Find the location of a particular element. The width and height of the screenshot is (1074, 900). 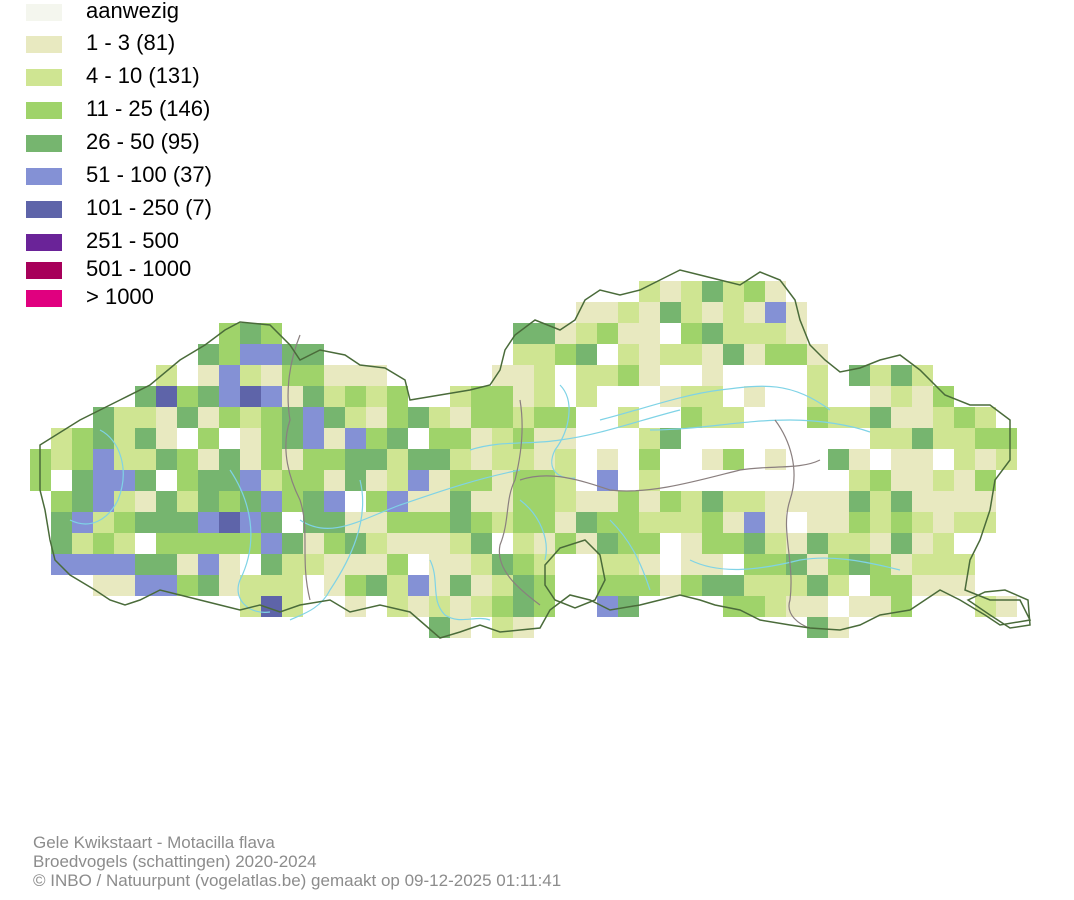

legend-item-251-500: 251 - 500 is located at coordinates (156, 241).